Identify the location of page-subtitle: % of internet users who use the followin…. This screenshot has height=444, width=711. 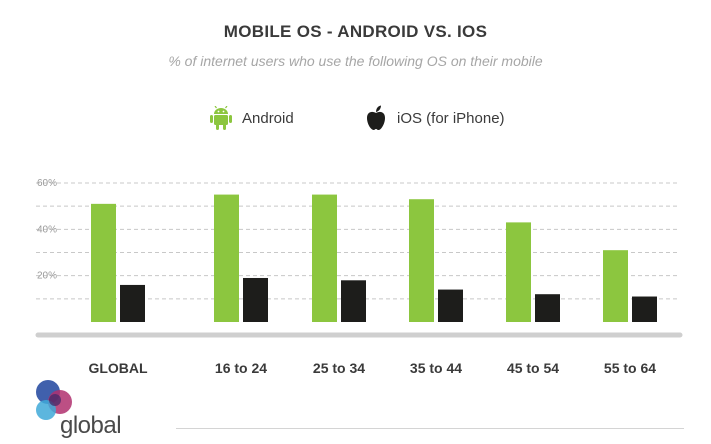
(355, 61).